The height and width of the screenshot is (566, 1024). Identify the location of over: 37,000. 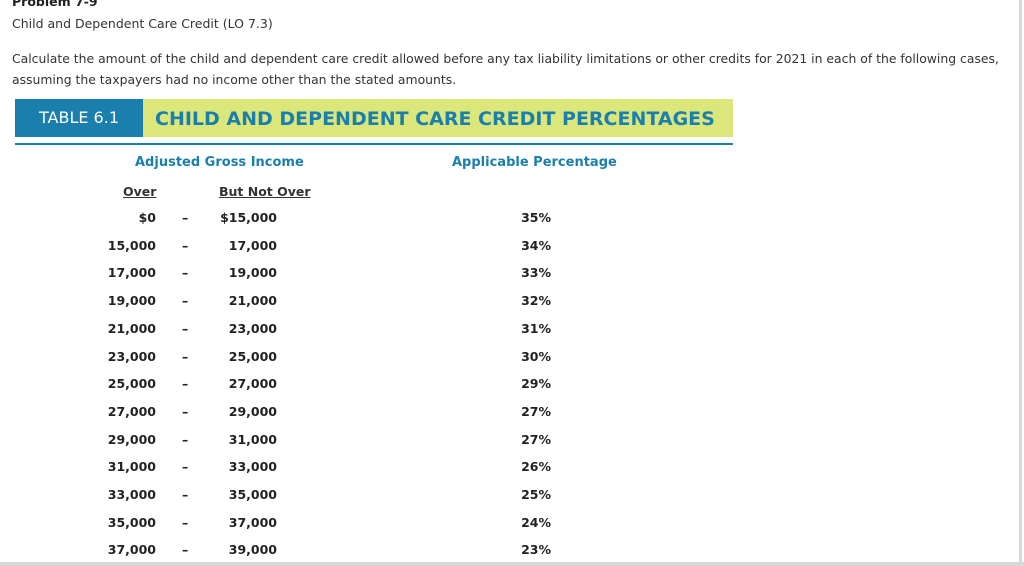
(131, 550).